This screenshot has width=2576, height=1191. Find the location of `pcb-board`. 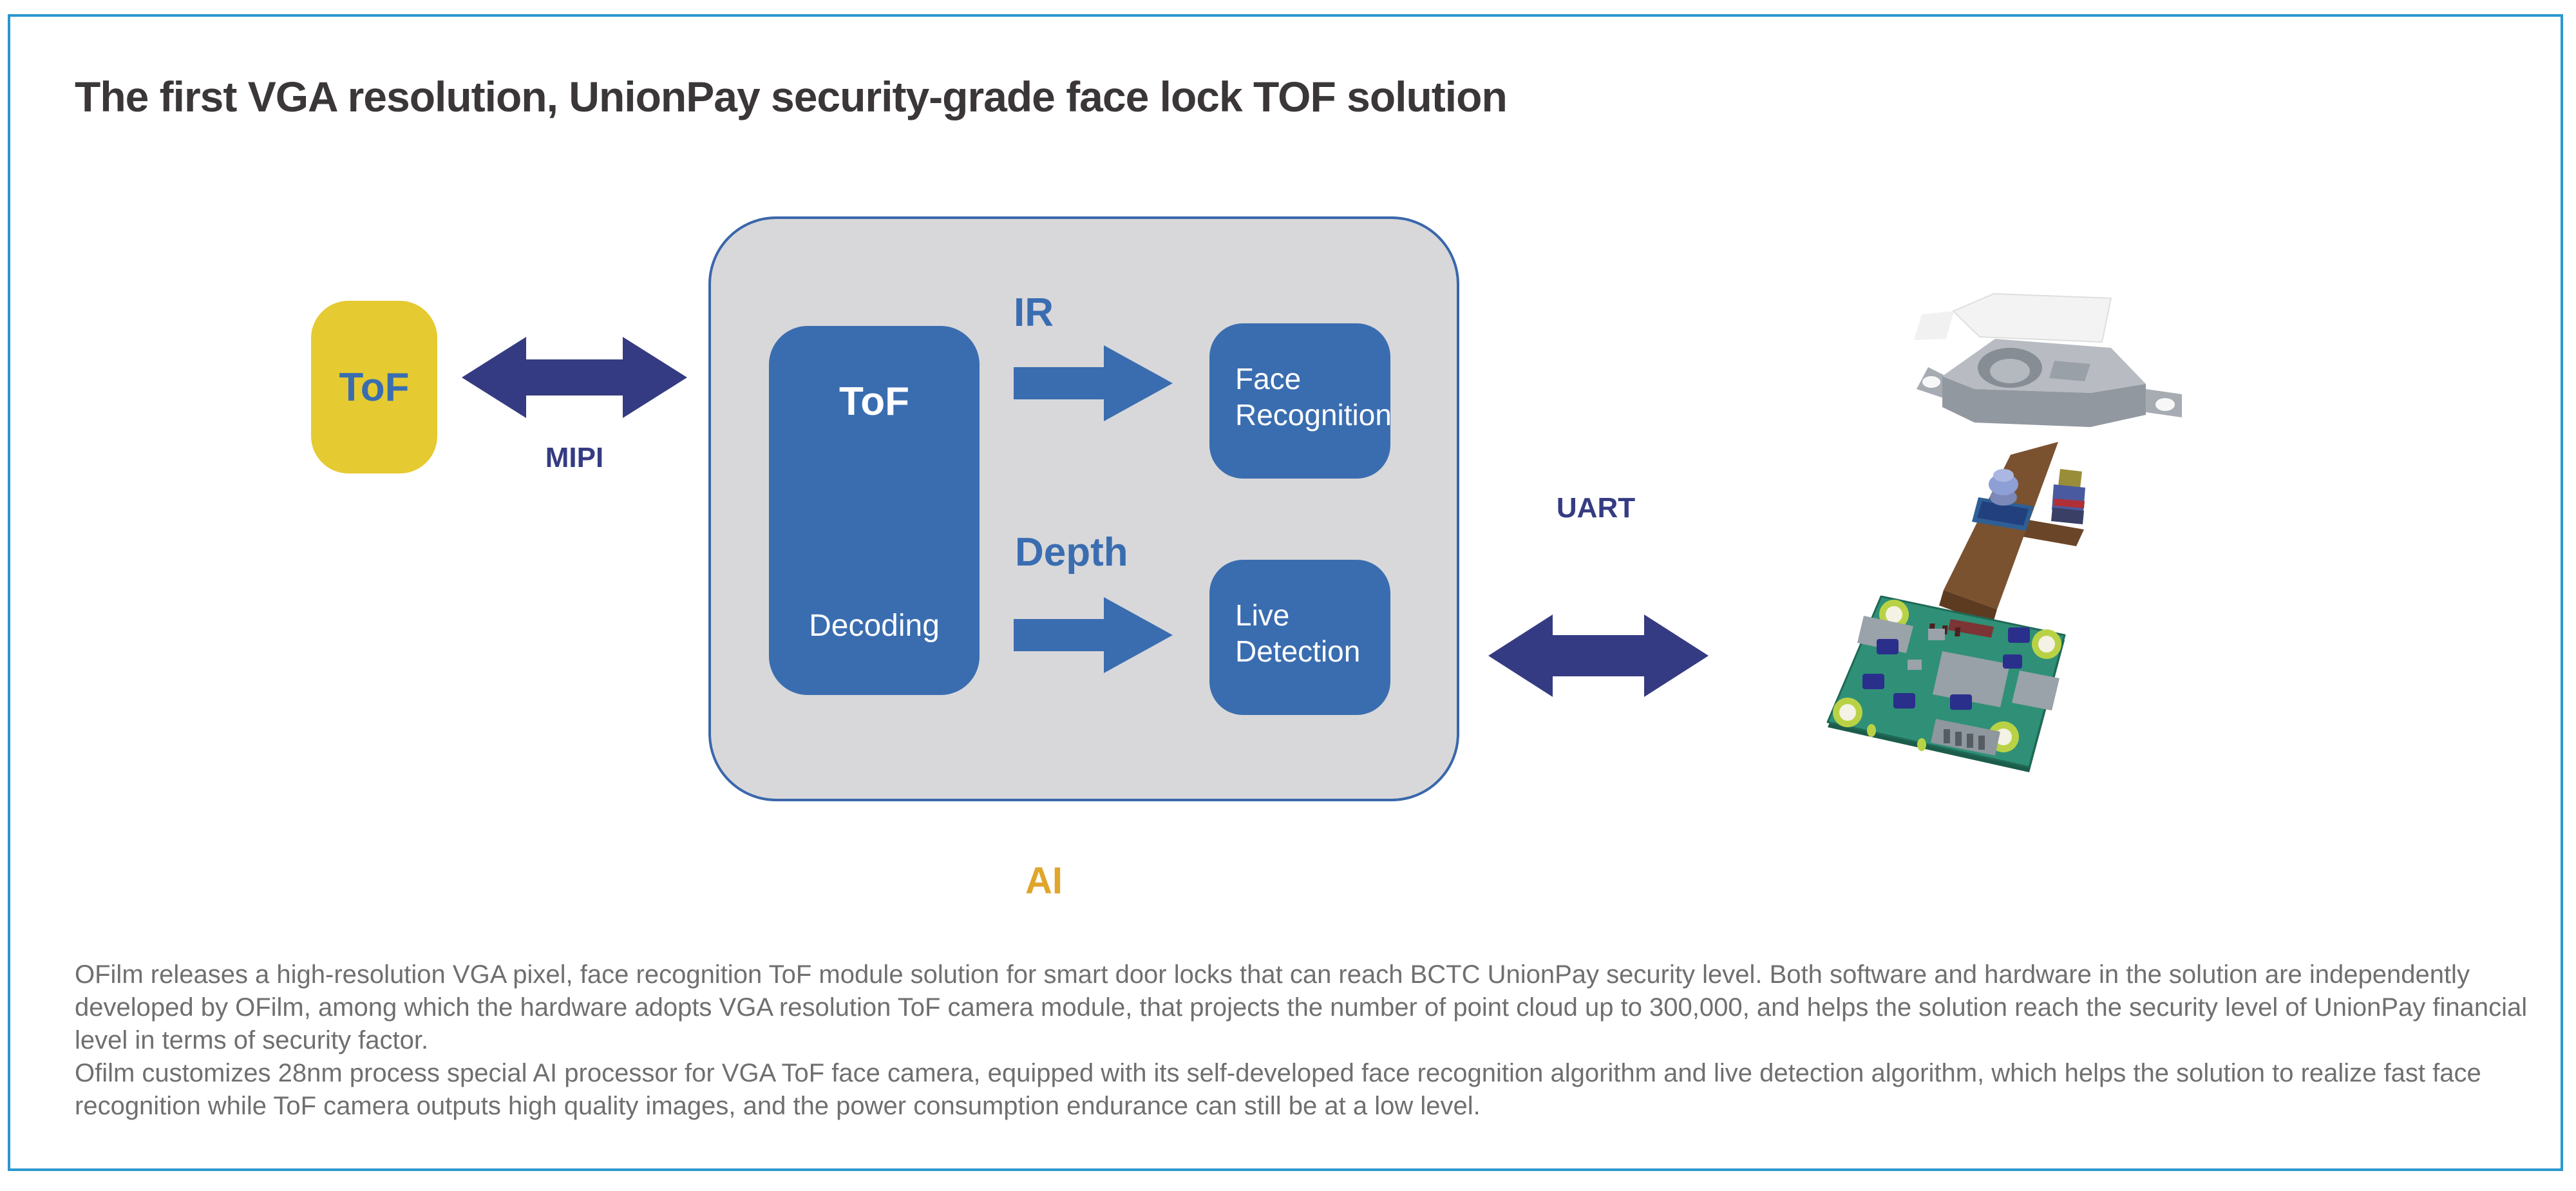

pcb-board is located at coordinates (1946, 683).